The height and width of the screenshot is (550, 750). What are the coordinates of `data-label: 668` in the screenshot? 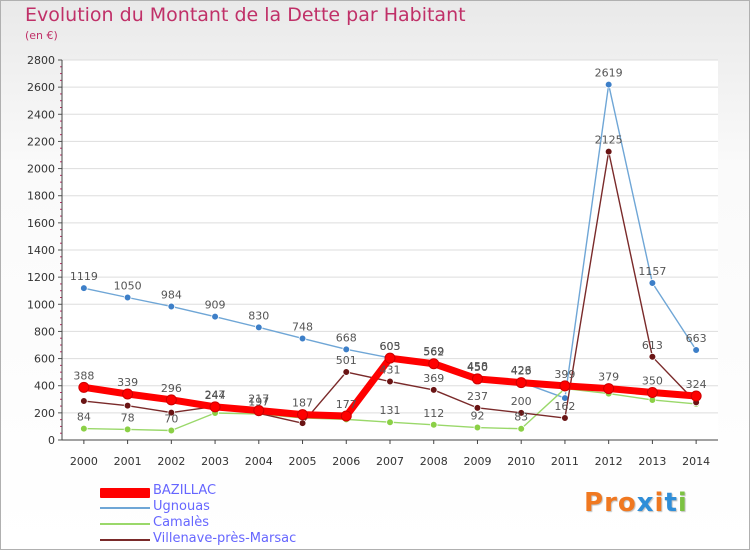 It's located at (346, 337).